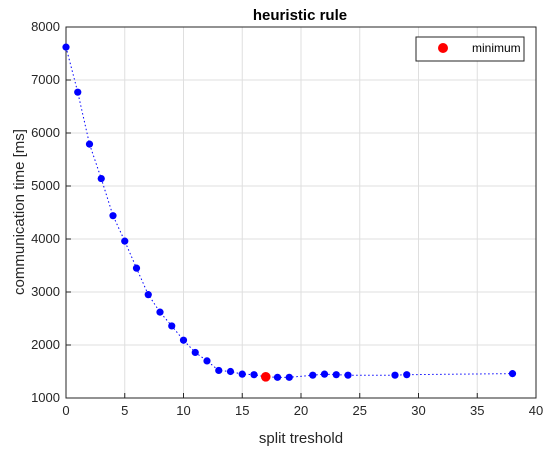 This screenshot has height=452, width=550. Describe the element at coordinates (45, 79) in the screenshot. I see `y-tick-label: 7000` at that location.